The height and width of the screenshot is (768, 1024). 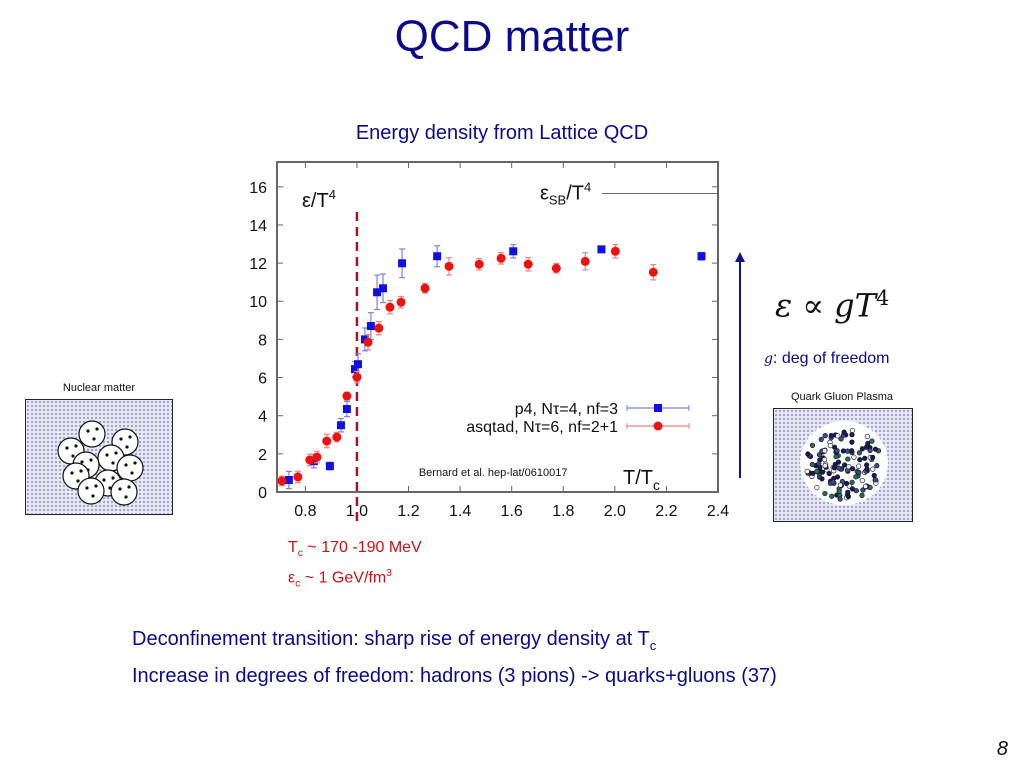 What do you see at coordinates (91, 491) in the screenshot?
I see `nucleon` at bounding box center [91, 491].